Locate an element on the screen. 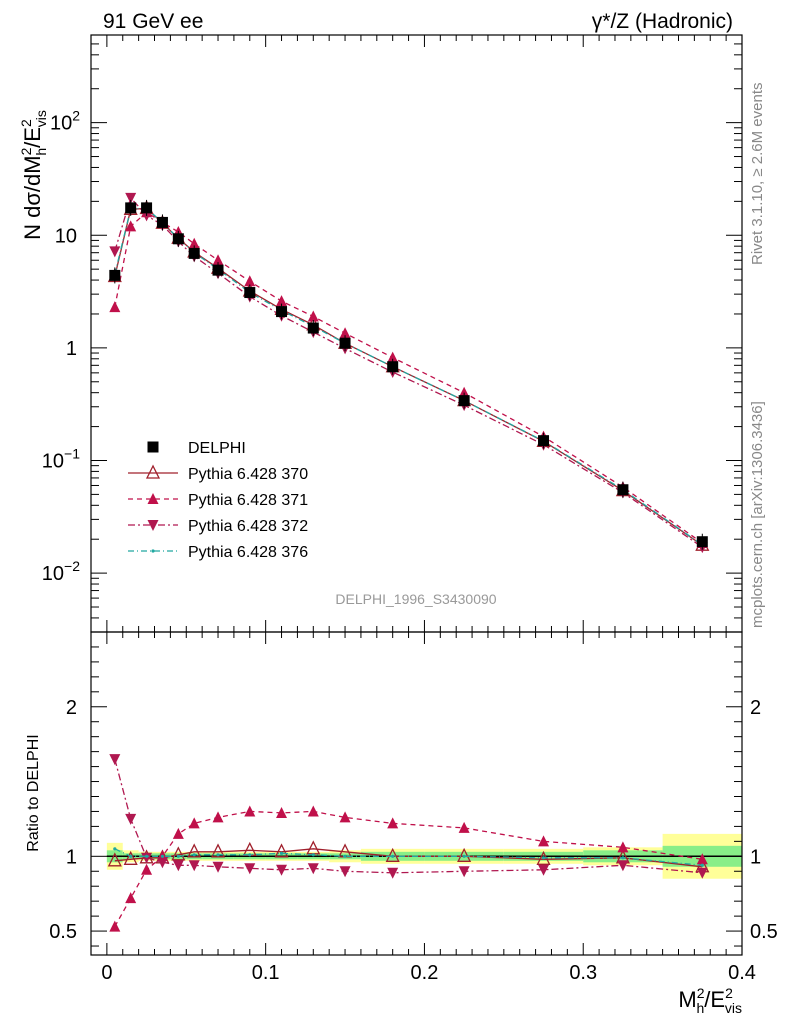 The height and width of the screenshot is (1024, 786). legend-label-0: DELPHI is located at coordinates (217, 448).